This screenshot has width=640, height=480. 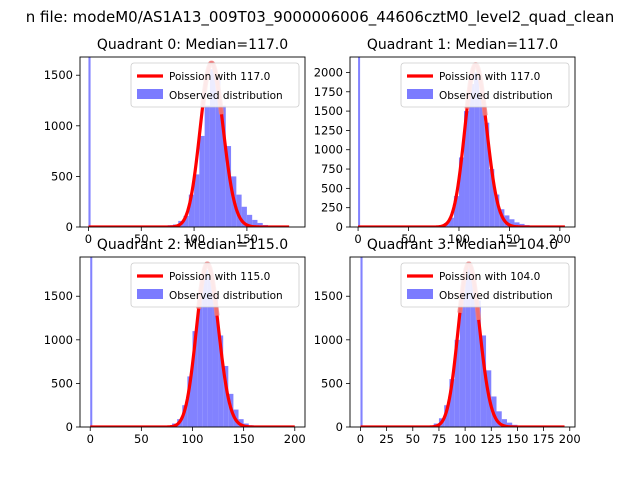 What do you see at coordinates (332, 169) in the screenshot?
I see `y-tick-label: 750` at bounding box center [332, 169].